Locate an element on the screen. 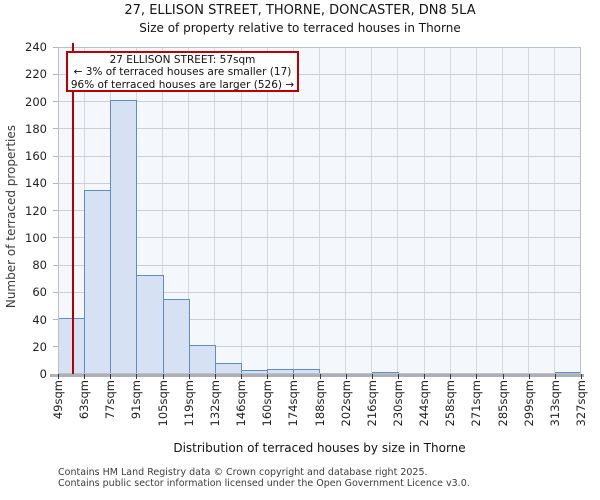 This screenshot has width=600, height=500. y-tick-label: 40 is located at coordinates (39, 319).